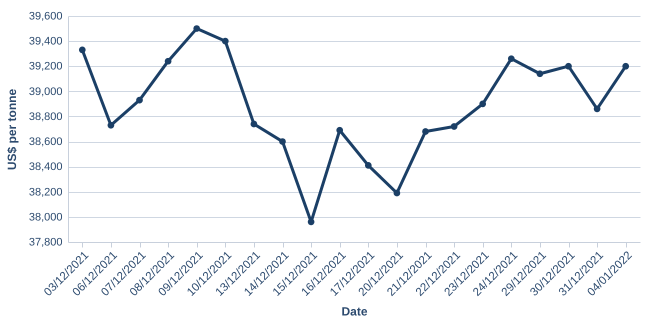 The height and width of the screenshot is (334, 669). What do you see at coordinates (45, 66) in the screenshot?
I see `y-tick-label: 39,200` at bounding box center [45, 66].